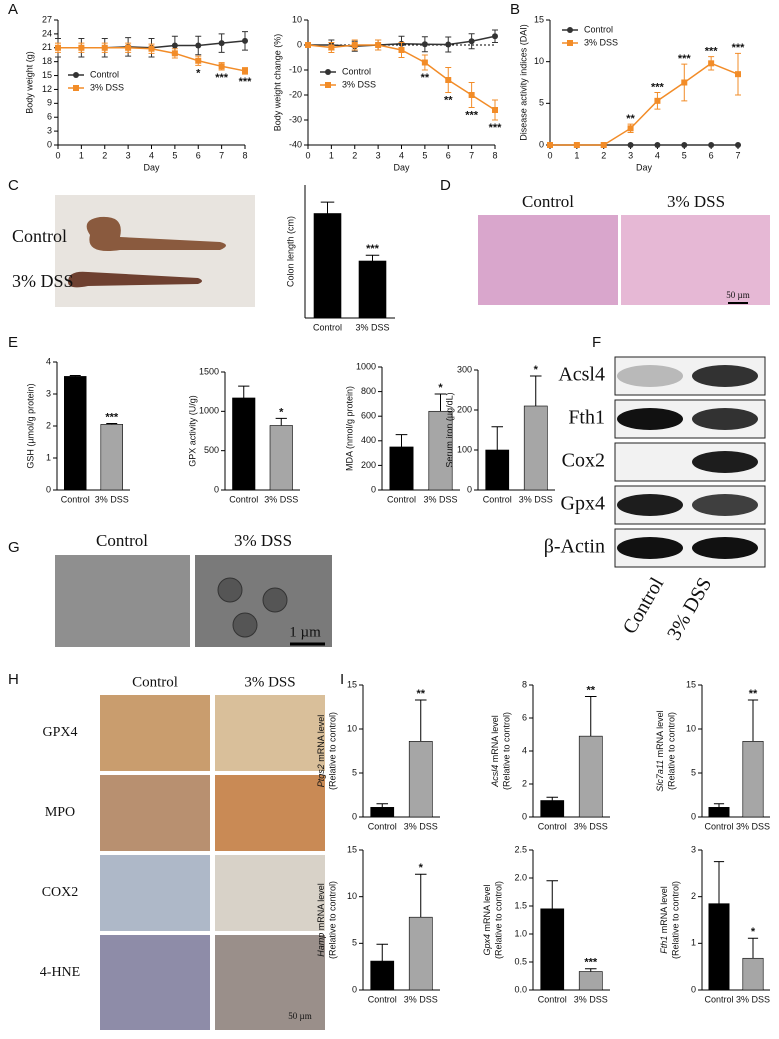 The height and width of the screenshot is (1039, 779). I want to click on y-axis-label: Slc7a11 mRNA level, so click(660, 750).